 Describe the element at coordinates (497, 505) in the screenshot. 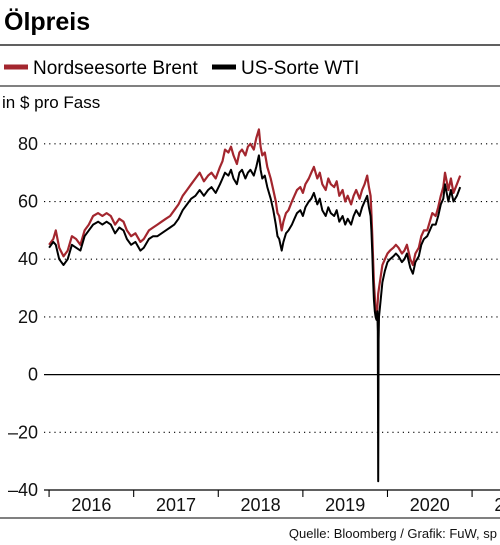

I see `x-tick-label: 2021` at that location.